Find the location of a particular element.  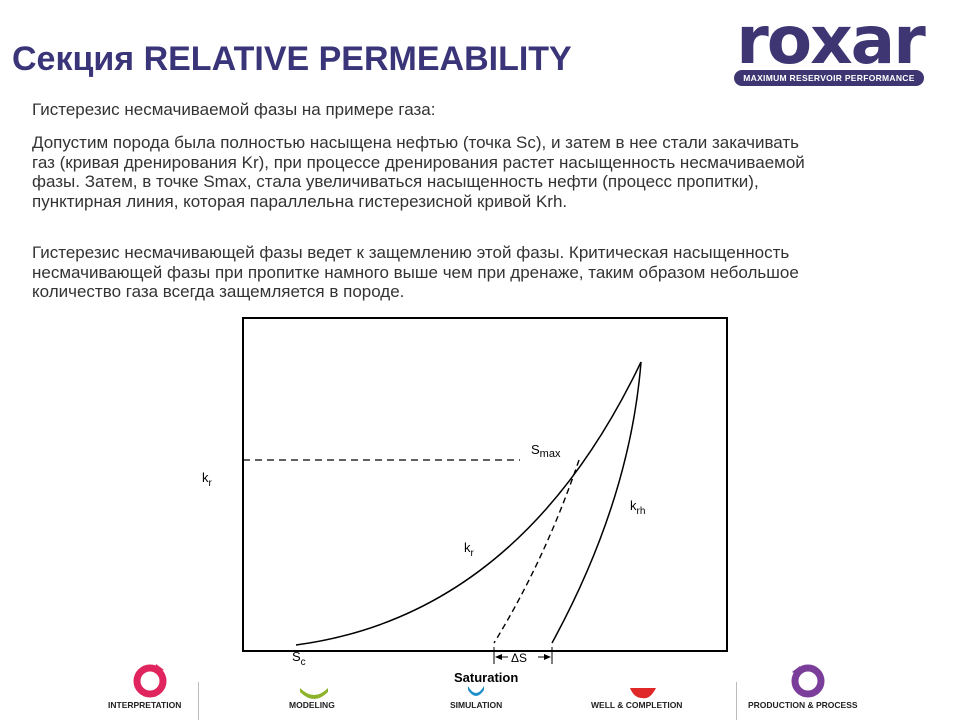

sc-label: Sc is located at coordinates (299, 658).